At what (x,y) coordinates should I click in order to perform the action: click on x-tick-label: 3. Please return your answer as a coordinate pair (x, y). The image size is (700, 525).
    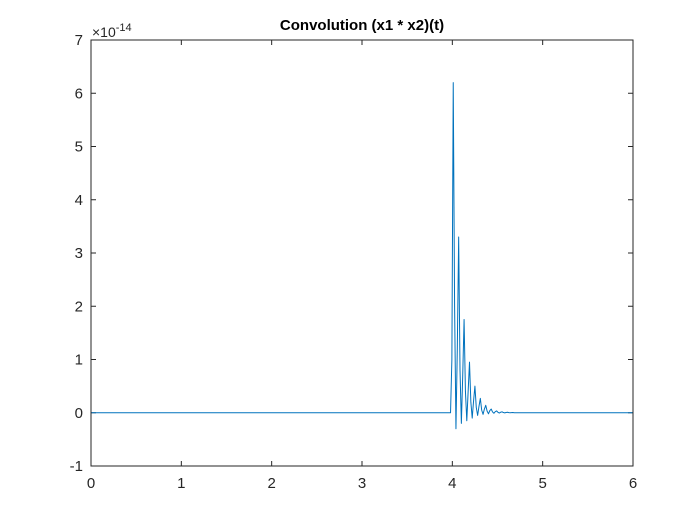
    Looking at the image, I should click on (362, 483).